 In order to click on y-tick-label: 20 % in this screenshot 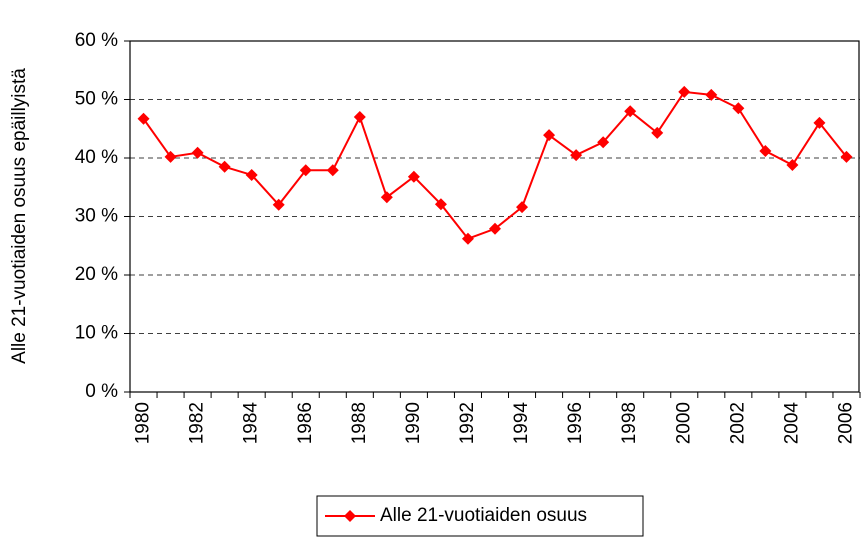, I will do `click(96, 274)`.